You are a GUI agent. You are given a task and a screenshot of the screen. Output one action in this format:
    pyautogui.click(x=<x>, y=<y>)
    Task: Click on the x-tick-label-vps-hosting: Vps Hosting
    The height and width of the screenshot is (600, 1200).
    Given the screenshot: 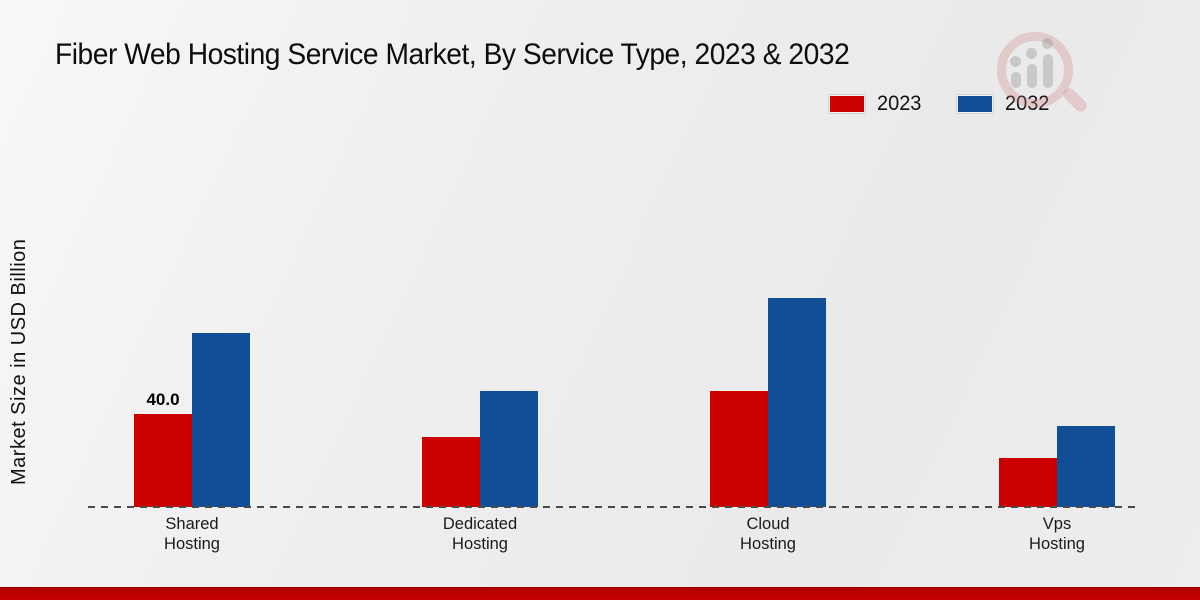 What is the action you would take?
    pyautogui.click(x=1057, y=533)
    